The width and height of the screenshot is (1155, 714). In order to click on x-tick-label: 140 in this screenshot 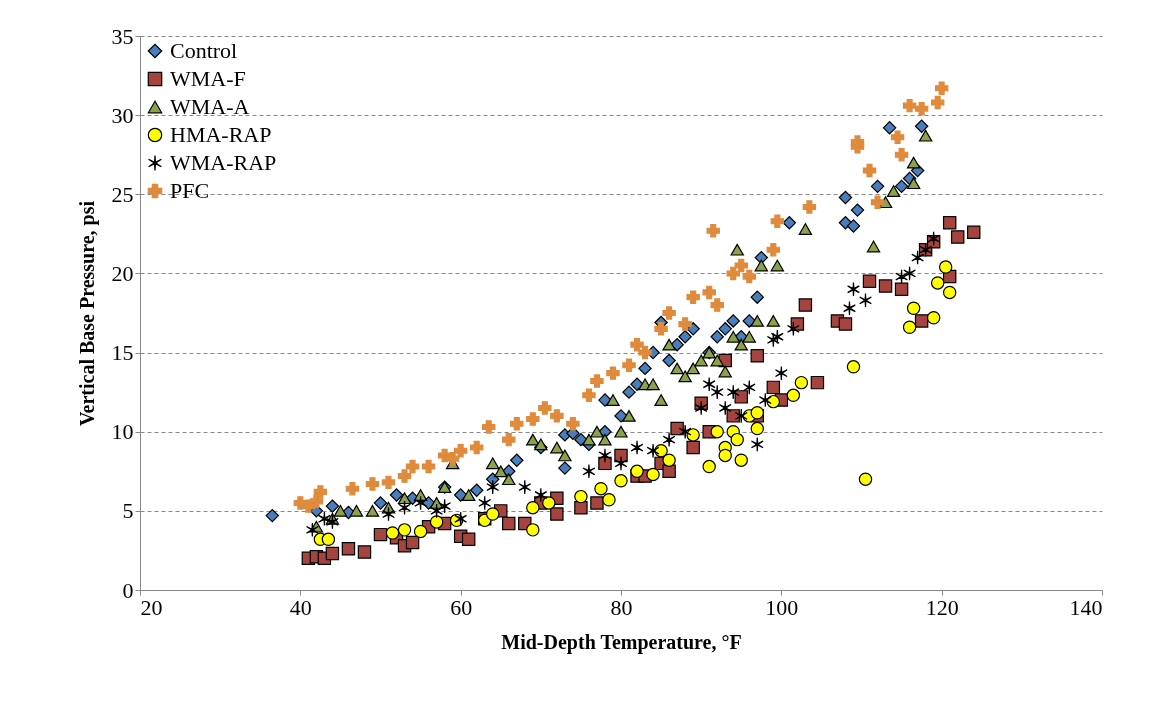, I will do `click(1086, 607)`.